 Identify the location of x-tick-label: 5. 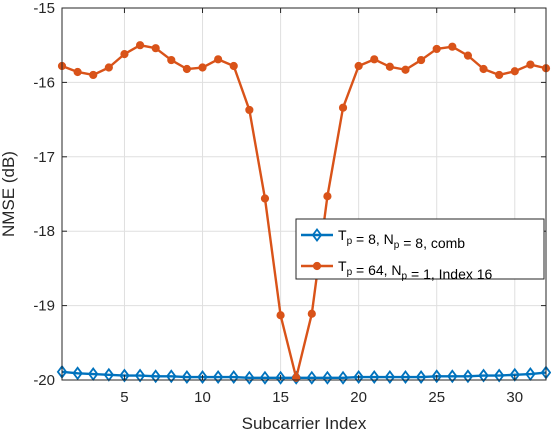
(124, 397).